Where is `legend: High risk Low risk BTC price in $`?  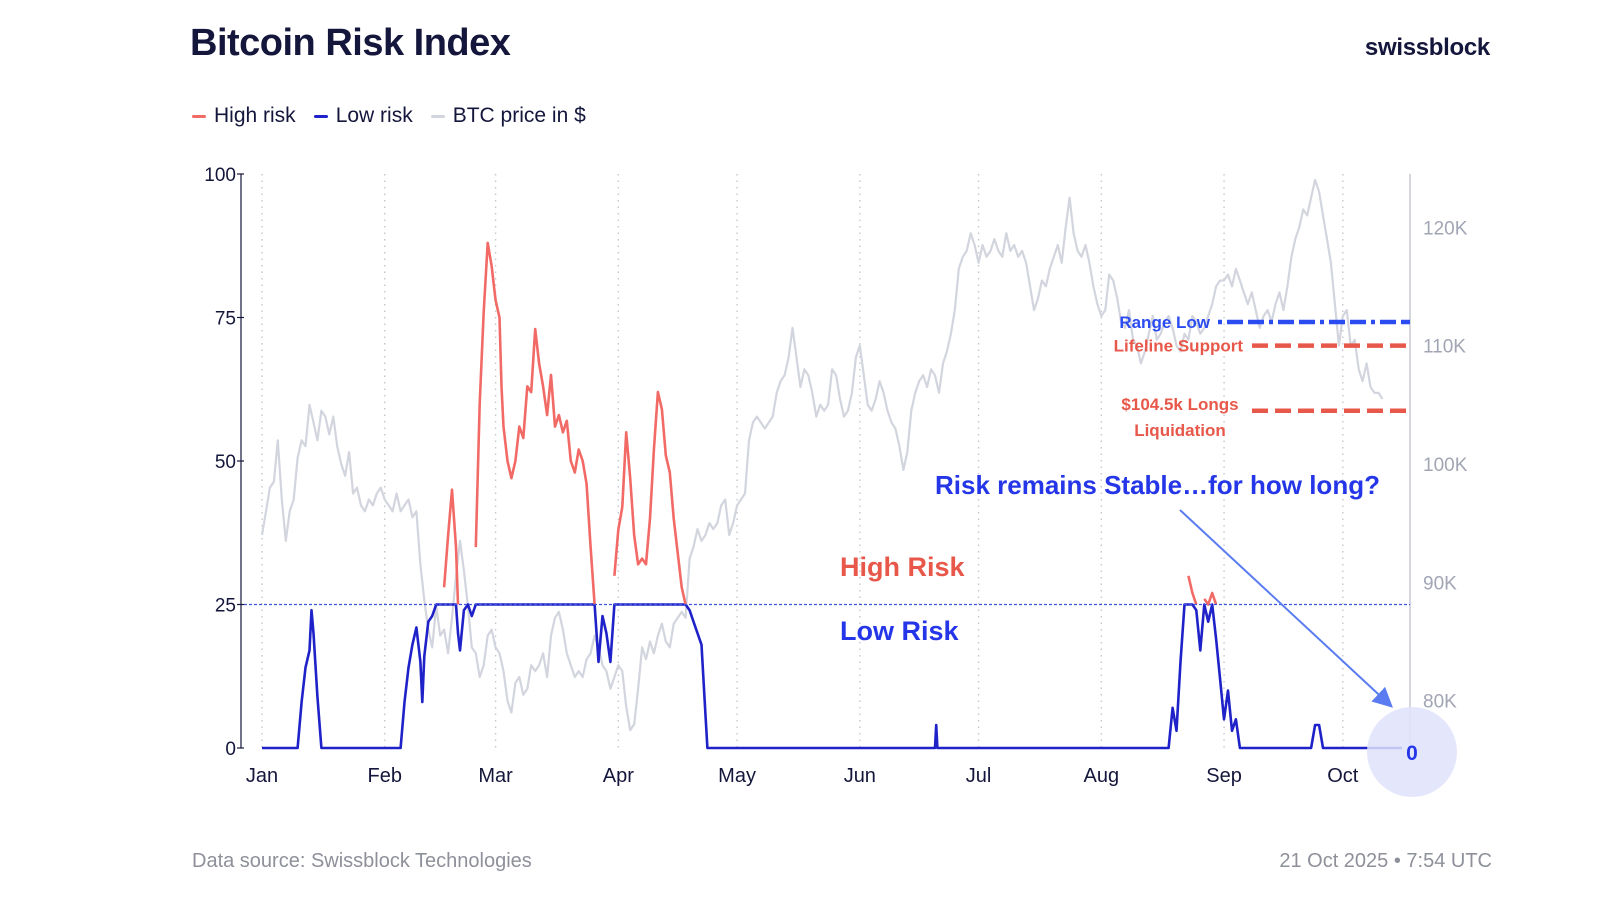
legend: High risk Low risk BTC price in $ is located at coordinates (389, 116).